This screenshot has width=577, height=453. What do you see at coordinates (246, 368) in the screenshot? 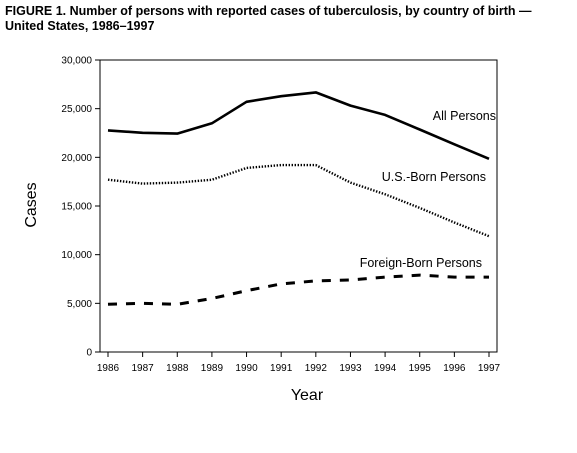
I see `x-tick-label: 1990` at bounding box center [246, 368].